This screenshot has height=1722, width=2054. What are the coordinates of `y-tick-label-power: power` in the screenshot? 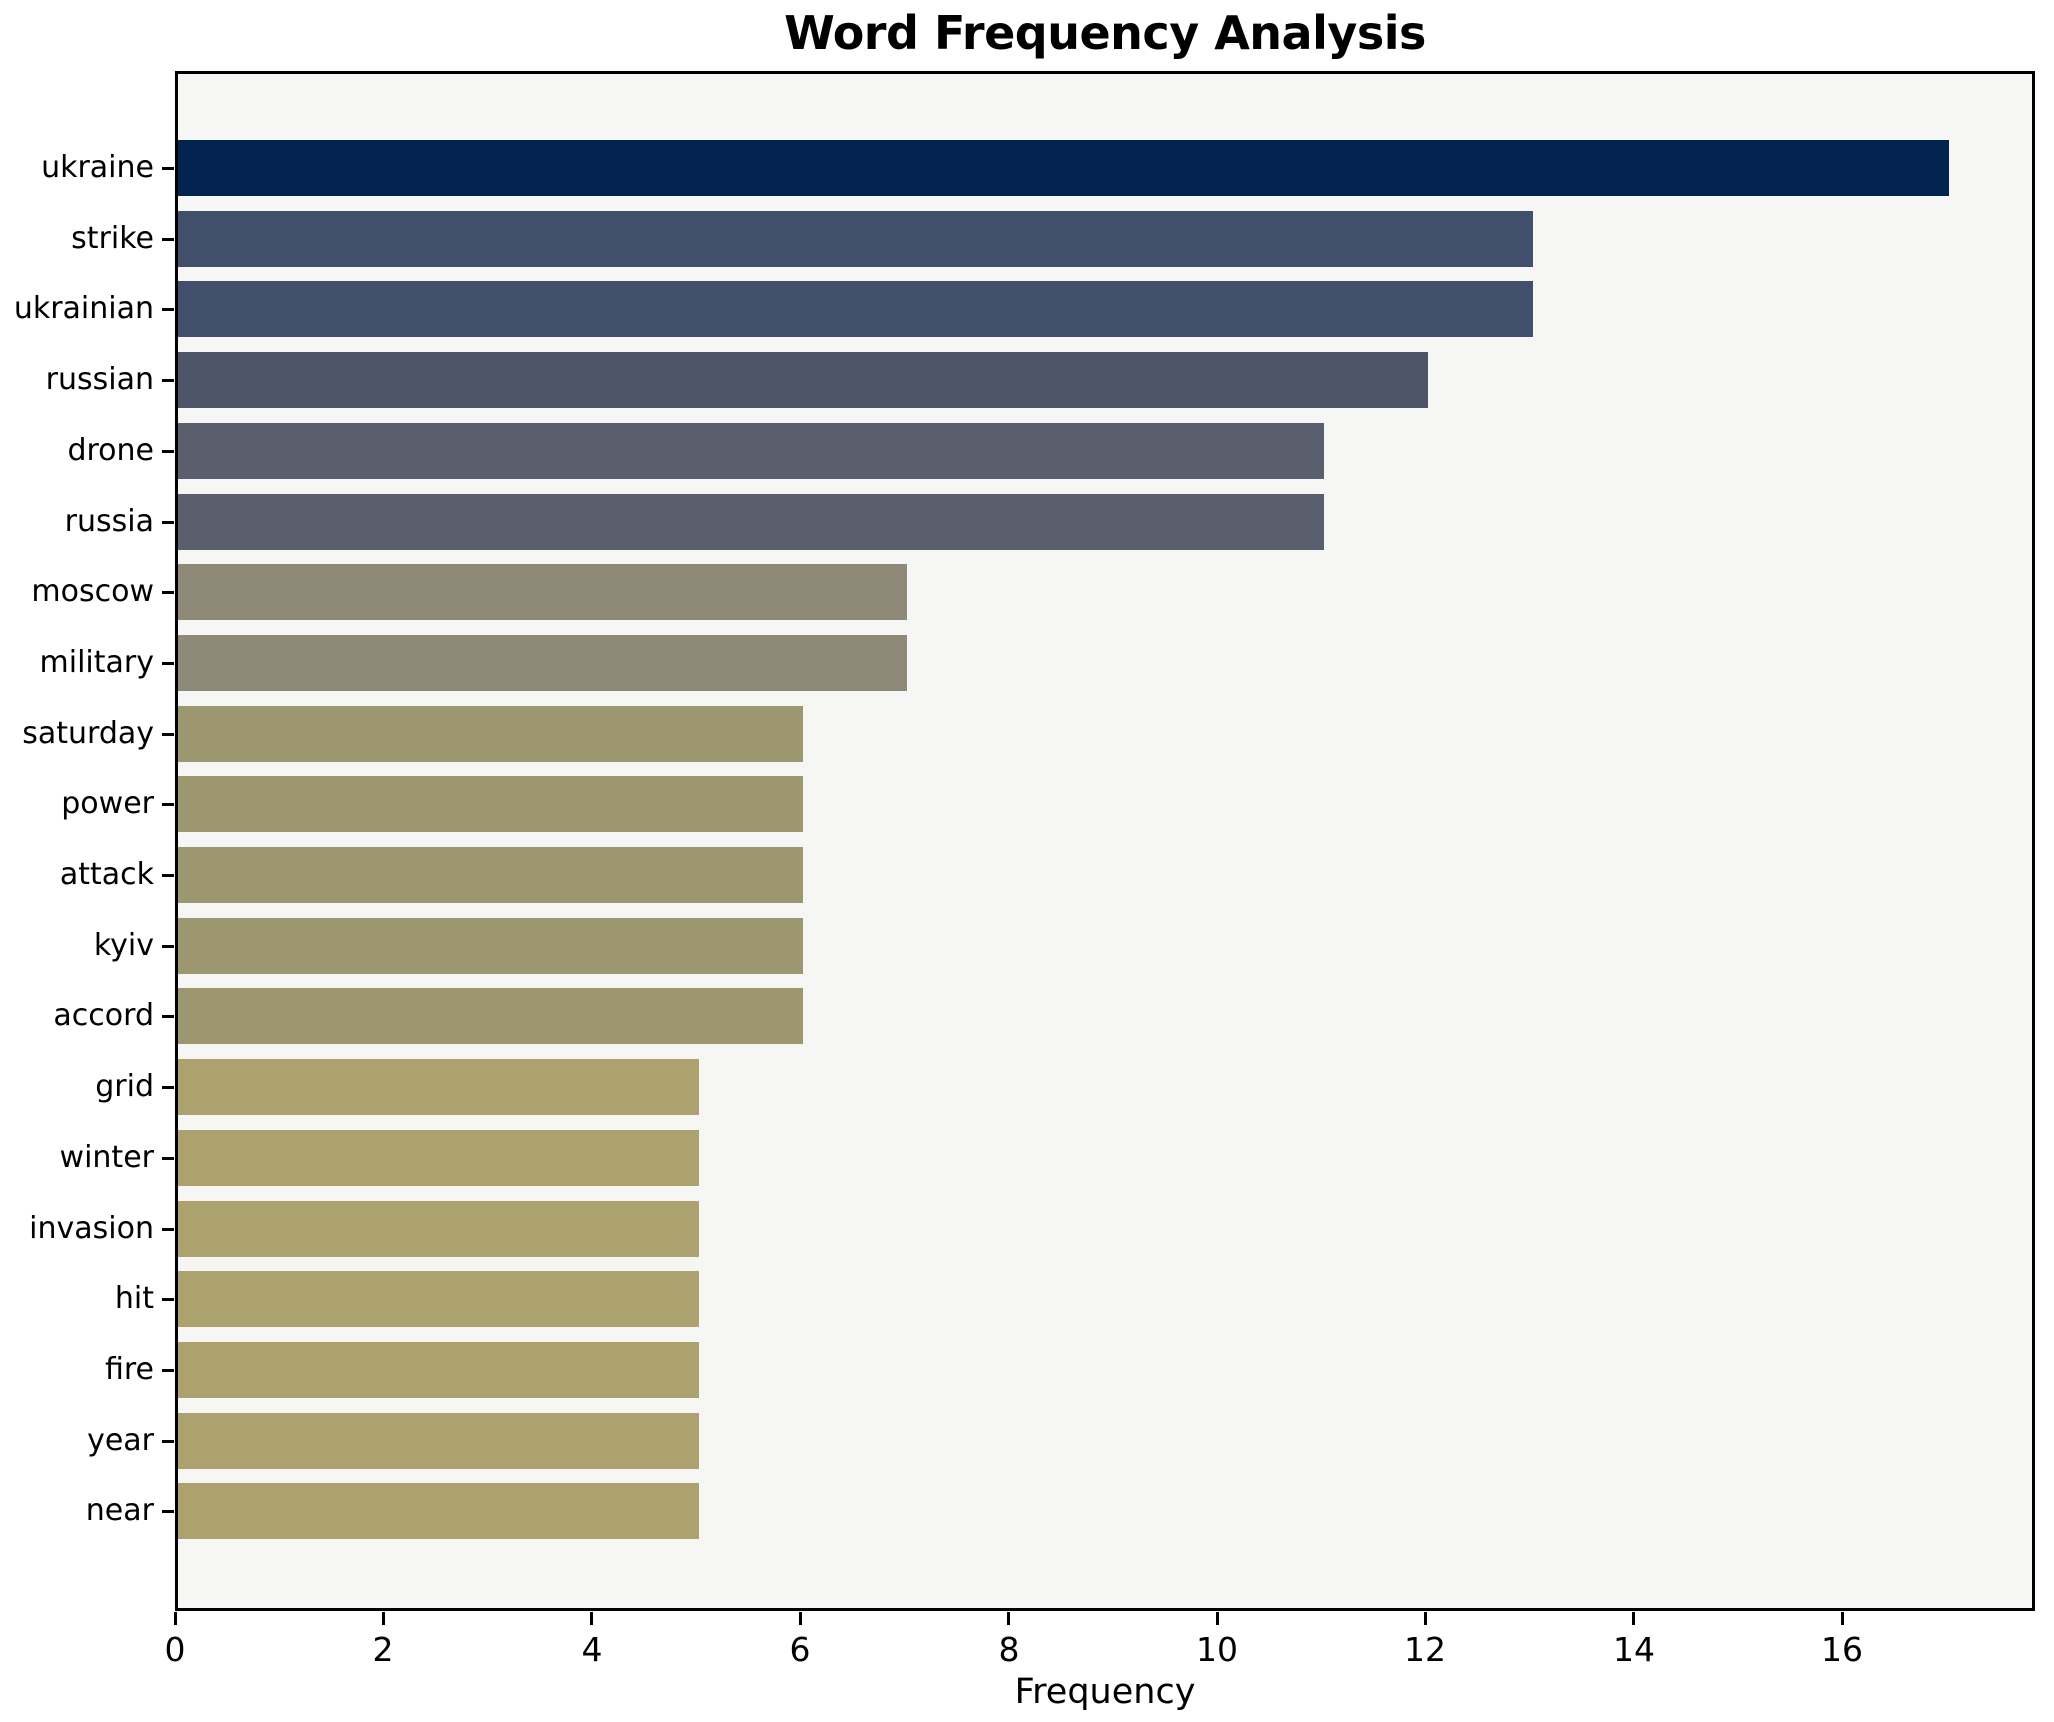 It's located at (107, 803).